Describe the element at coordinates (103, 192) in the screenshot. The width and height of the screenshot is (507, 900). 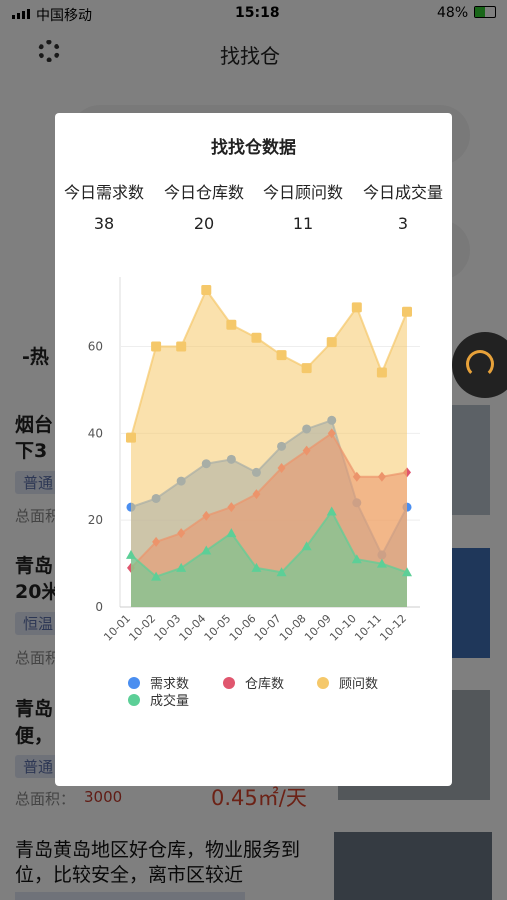
I see `stat-label: 今日需求数` at that location.